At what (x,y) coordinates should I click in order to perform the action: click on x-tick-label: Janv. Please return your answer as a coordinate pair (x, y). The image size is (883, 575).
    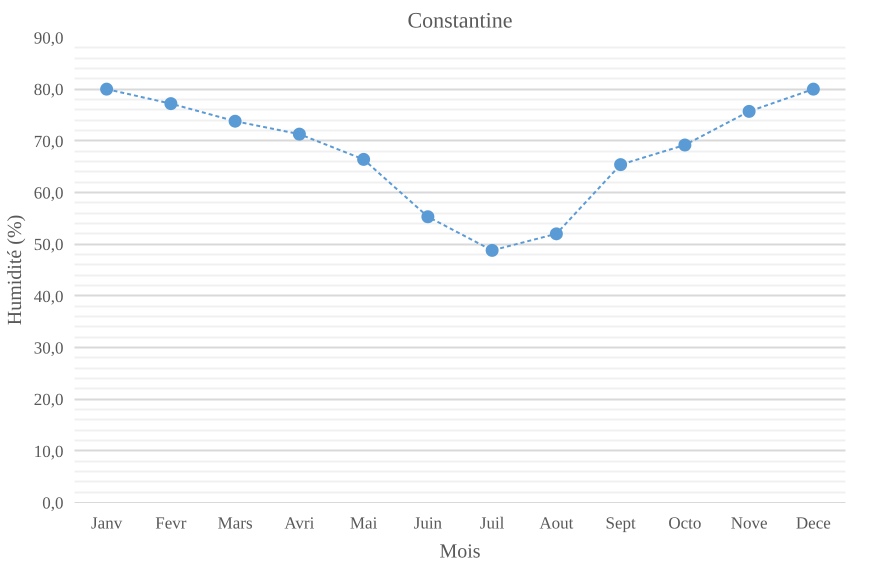
    Looking at the image, I should click on (107, 523).